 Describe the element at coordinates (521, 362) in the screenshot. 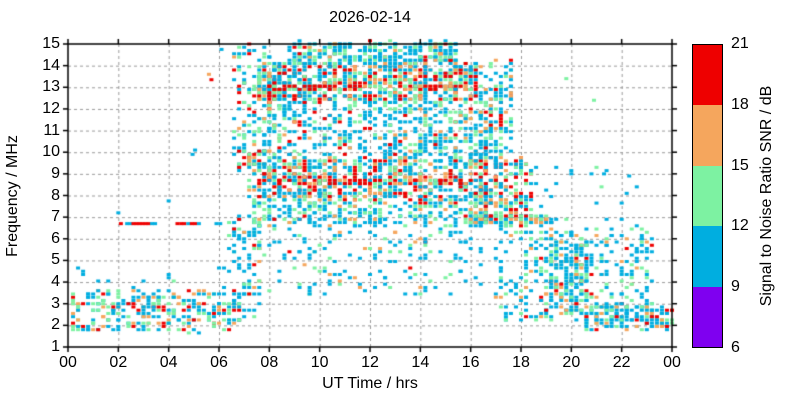

I see `x-tick-label: 18` at that location.